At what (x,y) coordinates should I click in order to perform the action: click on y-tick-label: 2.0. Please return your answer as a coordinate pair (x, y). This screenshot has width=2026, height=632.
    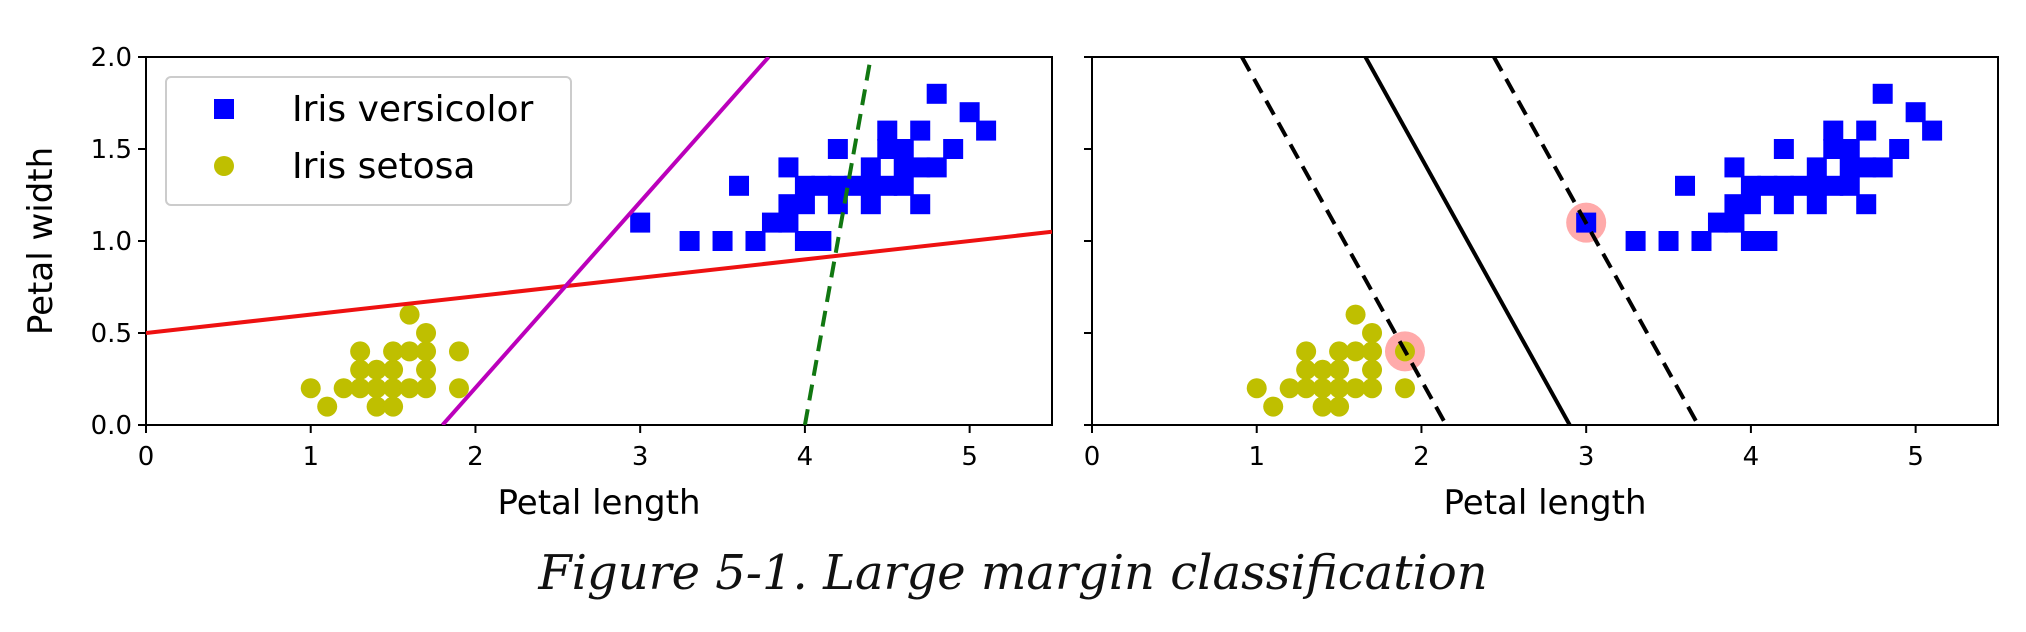
    Looking at the image, I should click on (111, 58).